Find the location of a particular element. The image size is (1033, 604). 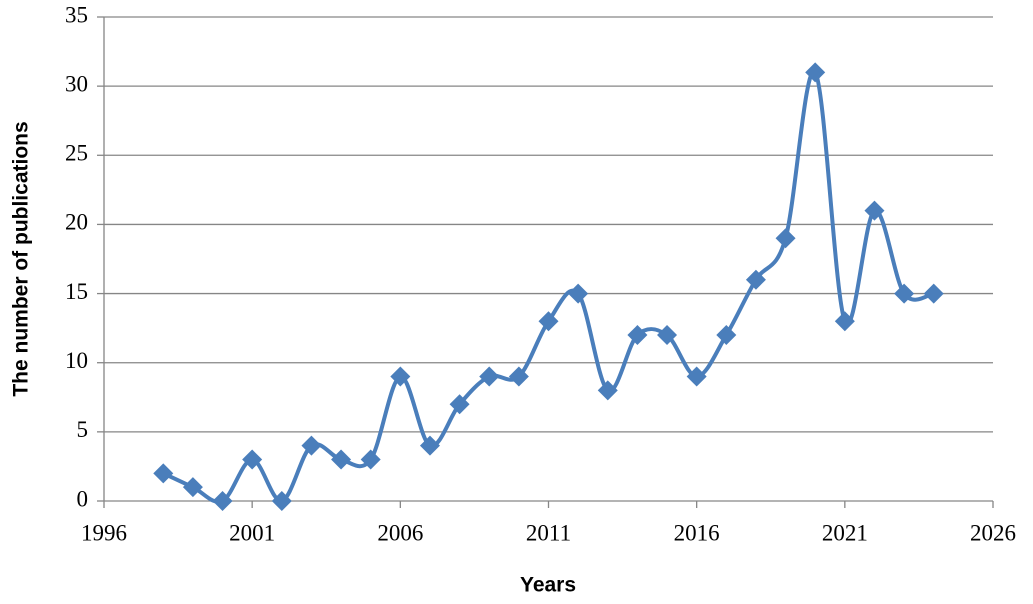

x-tick-label: 1996 is located at coordinates (104, 532).